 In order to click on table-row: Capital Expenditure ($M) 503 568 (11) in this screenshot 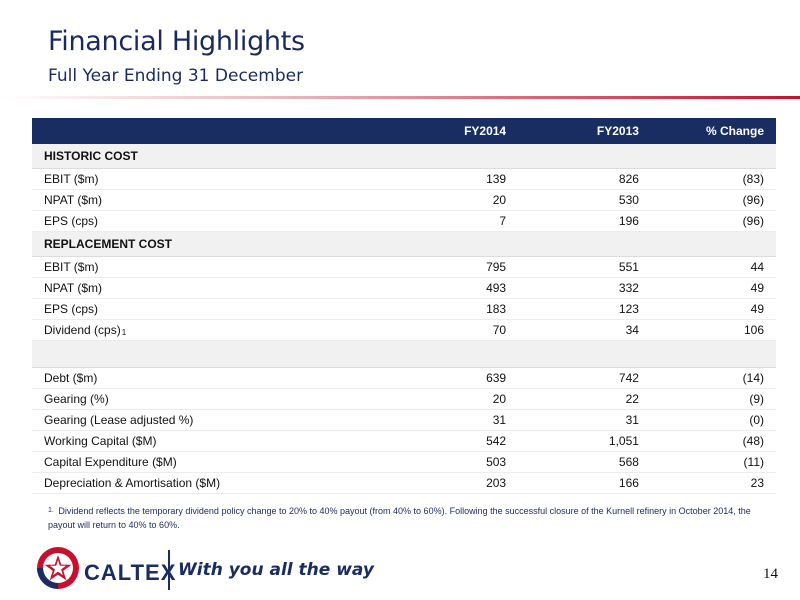, I will do `click(404, 462)`.